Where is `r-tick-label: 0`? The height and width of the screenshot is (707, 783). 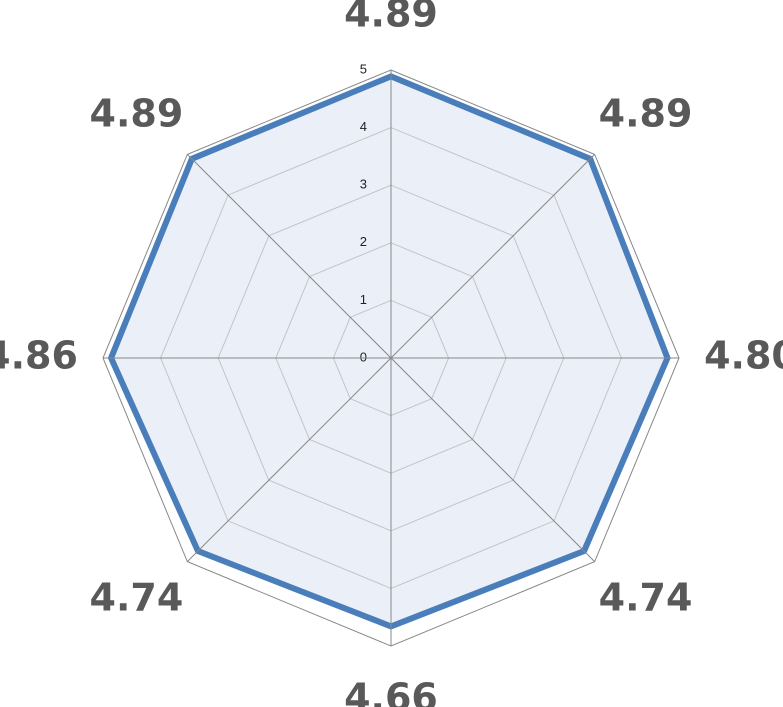
r-tick-label: 0 is located at coordinates (363, 356).